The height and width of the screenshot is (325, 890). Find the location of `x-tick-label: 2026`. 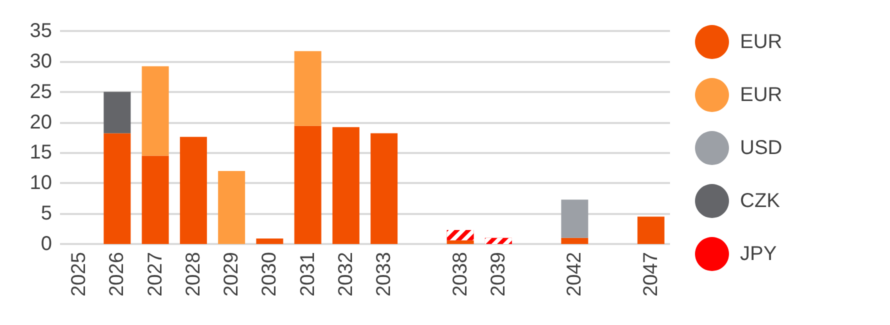

x-tick-label: 2026 is located at coordinates (117, 274).